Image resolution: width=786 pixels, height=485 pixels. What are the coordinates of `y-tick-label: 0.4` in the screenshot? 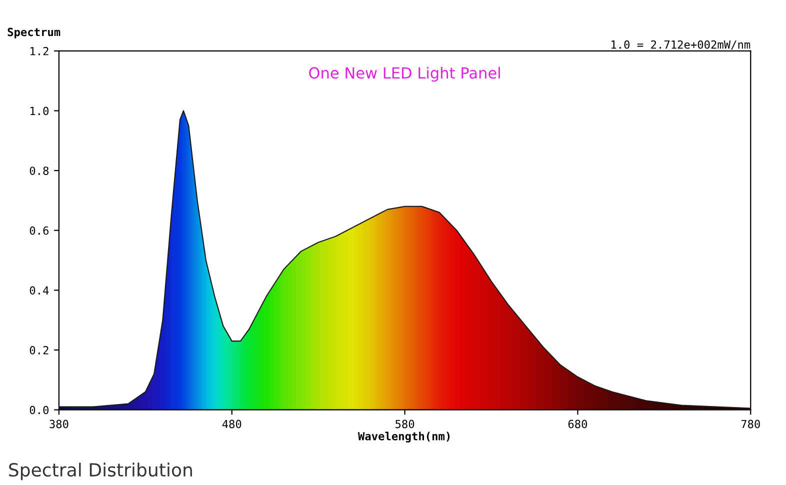 It's located at (39, 290).